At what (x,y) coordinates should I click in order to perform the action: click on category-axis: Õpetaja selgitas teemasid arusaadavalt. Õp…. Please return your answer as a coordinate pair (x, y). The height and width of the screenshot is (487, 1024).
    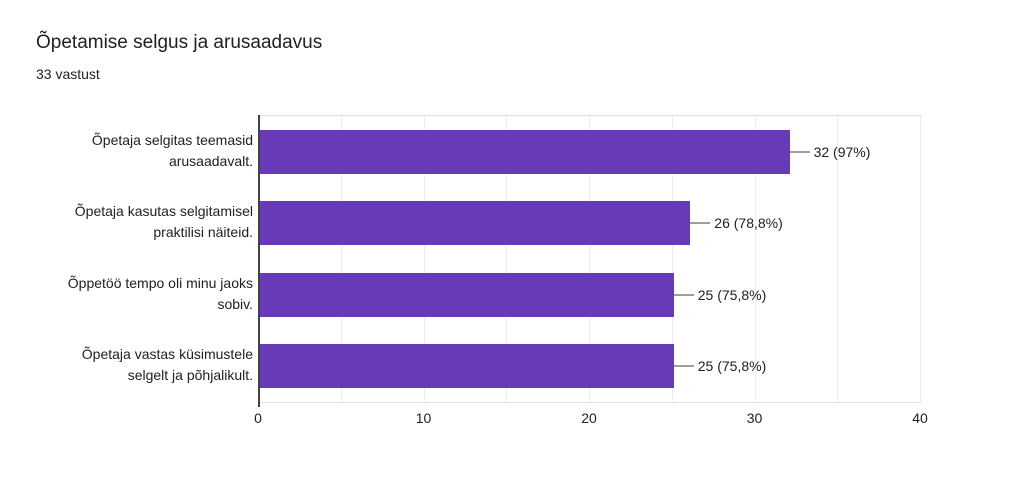
    Looking at the image, I should click on (126, 258).